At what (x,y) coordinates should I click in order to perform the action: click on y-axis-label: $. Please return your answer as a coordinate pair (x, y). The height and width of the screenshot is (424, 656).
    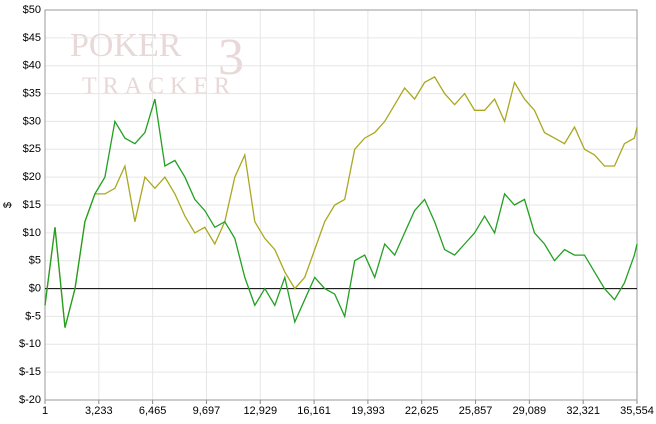
    Looking at the image, I should click on (8, 205).